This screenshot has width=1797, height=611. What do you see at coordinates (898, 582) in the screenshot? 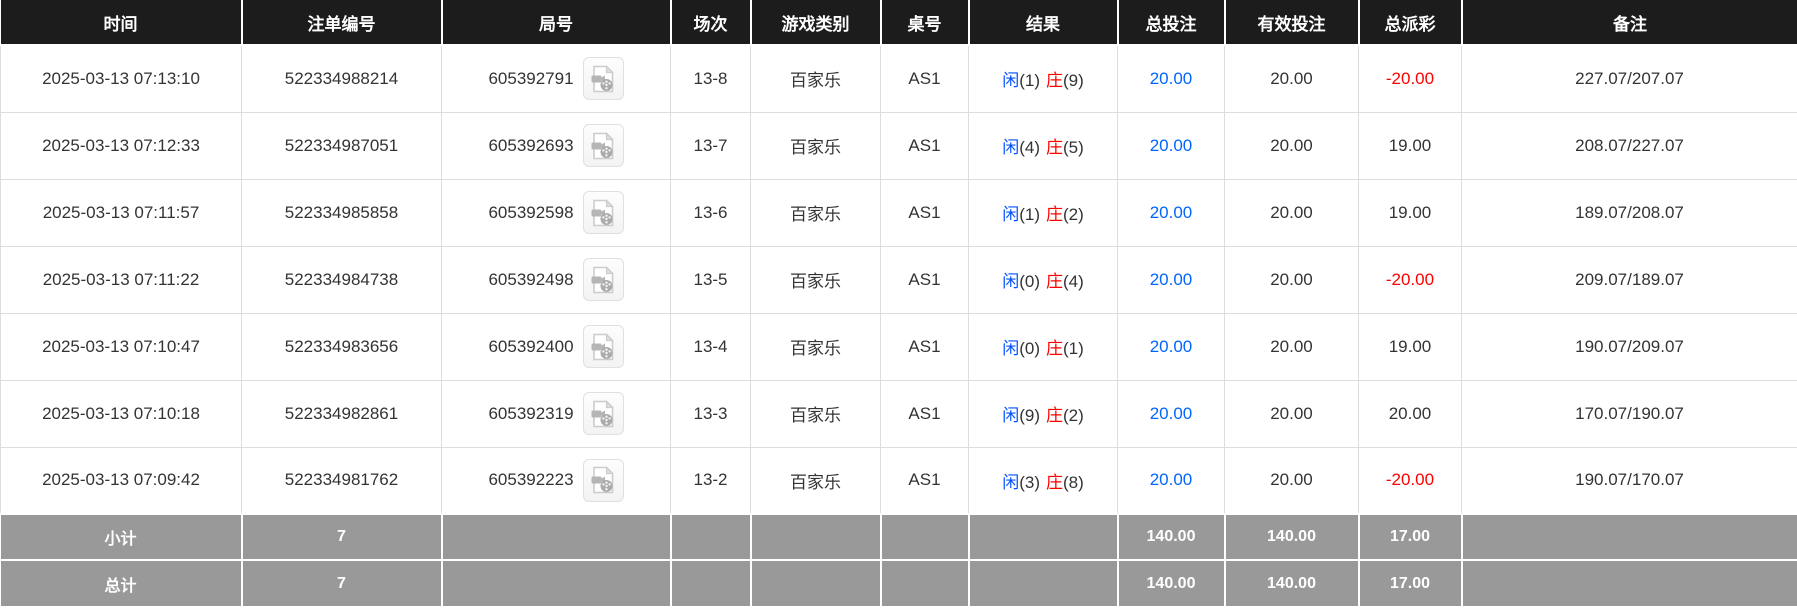
I see `total-row: 总计 7 140.00 140.00 17.00` at bounding box center [898, 582].